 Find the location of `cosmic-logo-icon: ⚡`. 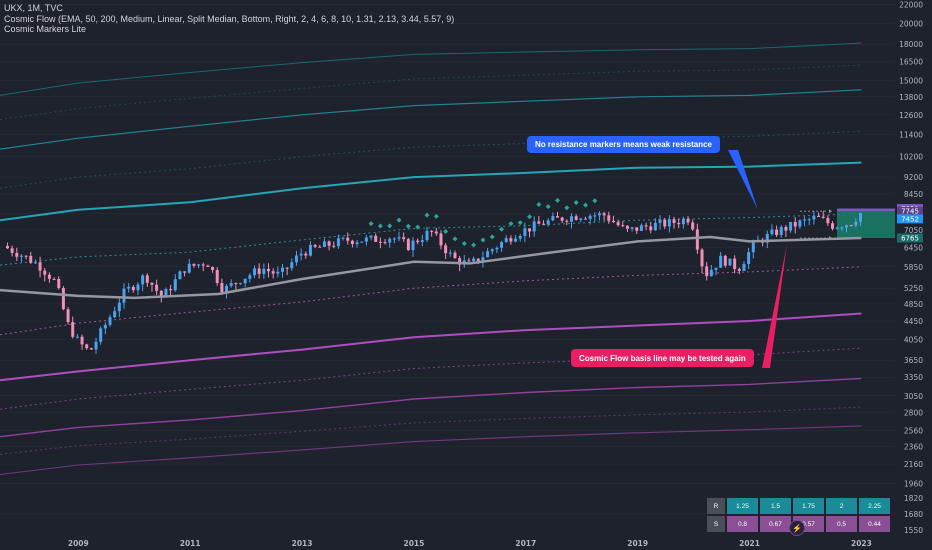

cosmic-logo-icon: ⚡ is located at coordinates (797, 528).